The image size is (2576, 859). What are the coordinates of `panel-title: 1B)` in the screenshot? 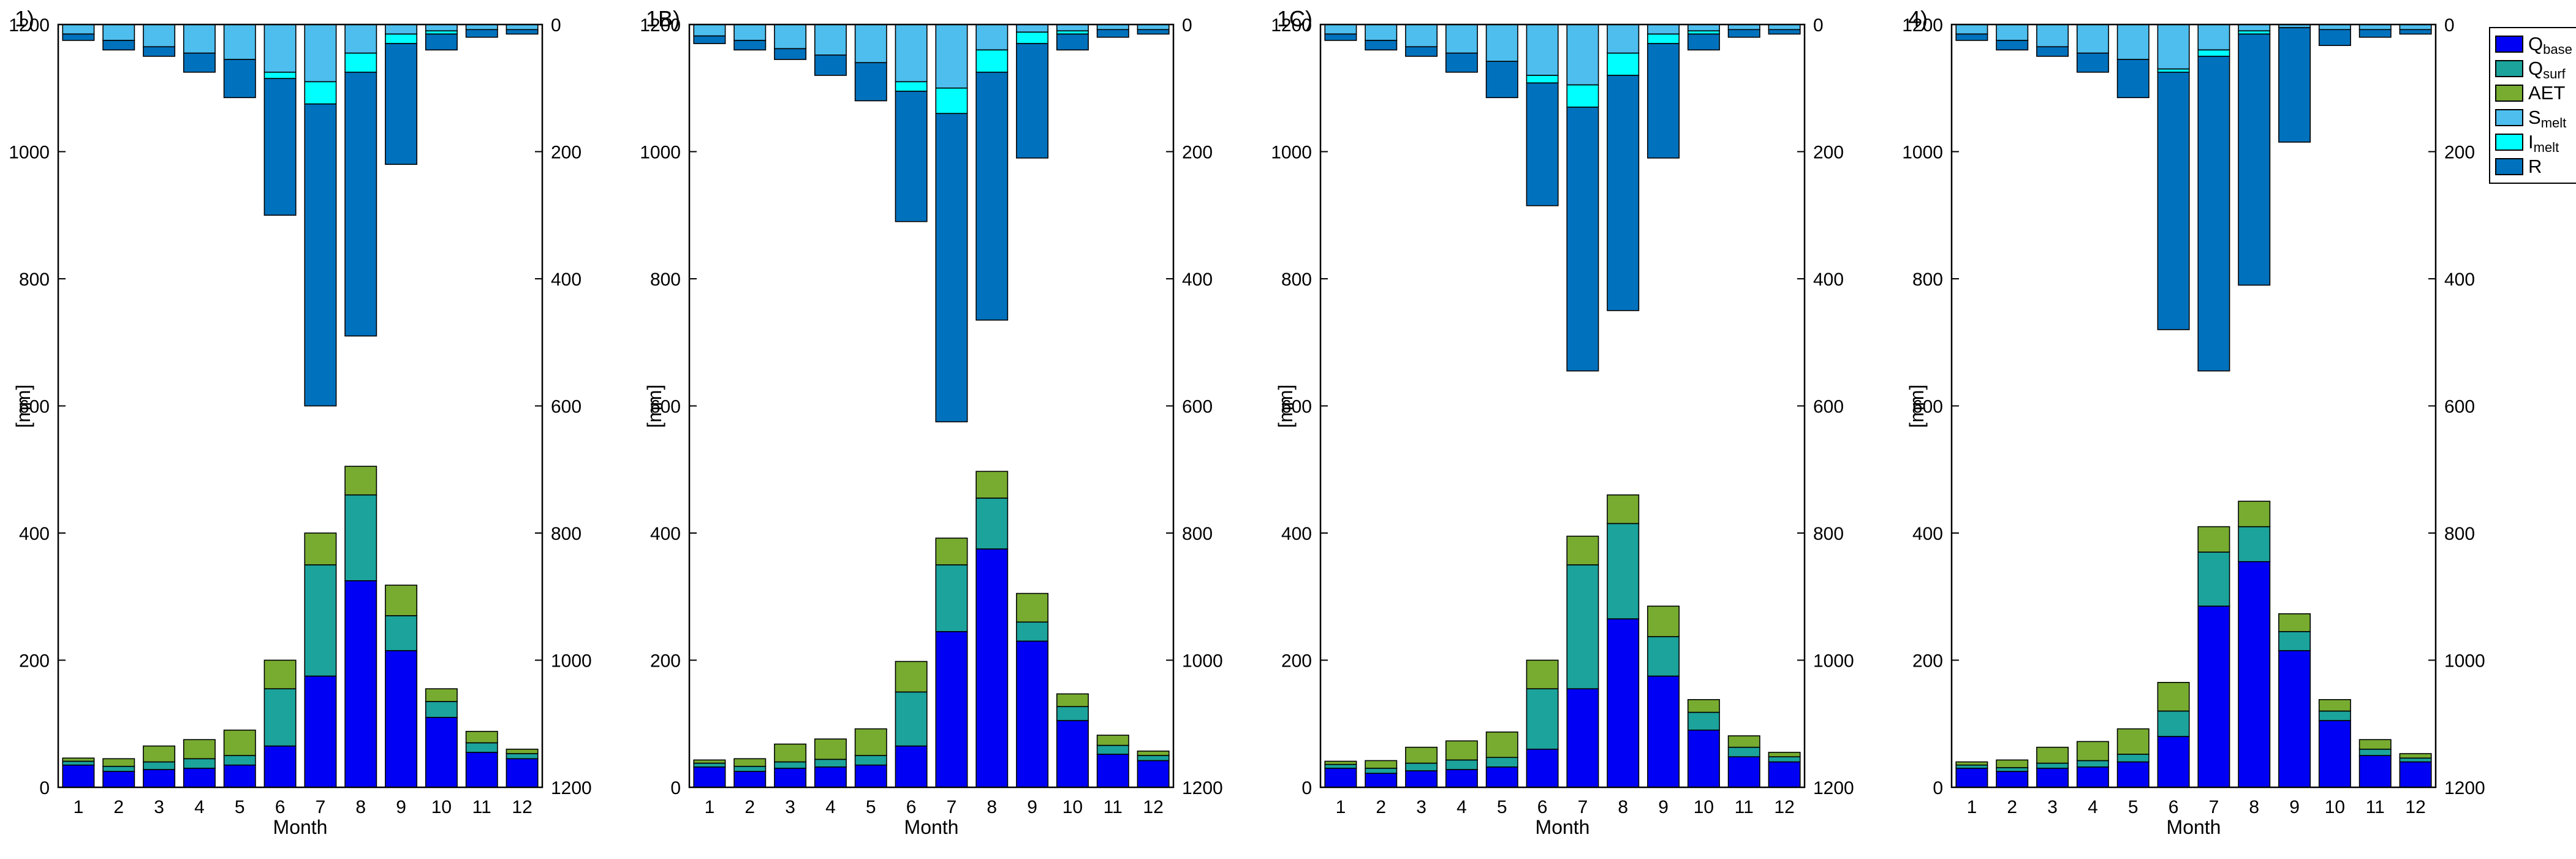 It's located at (663, 19).